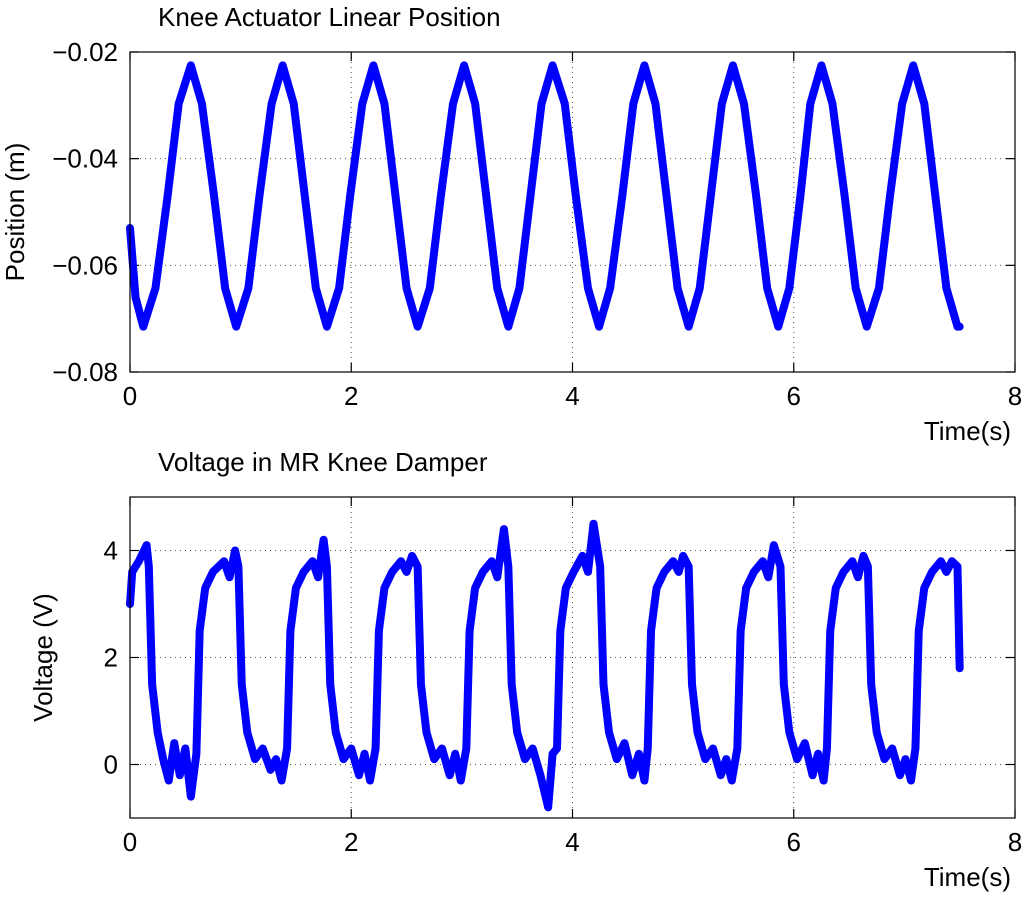 The width and height of the screenshot is (1024, 900). Describe the element at coordinates (85, 52) in the screenshot. I see `y-tick-label: −0.02` at that location.